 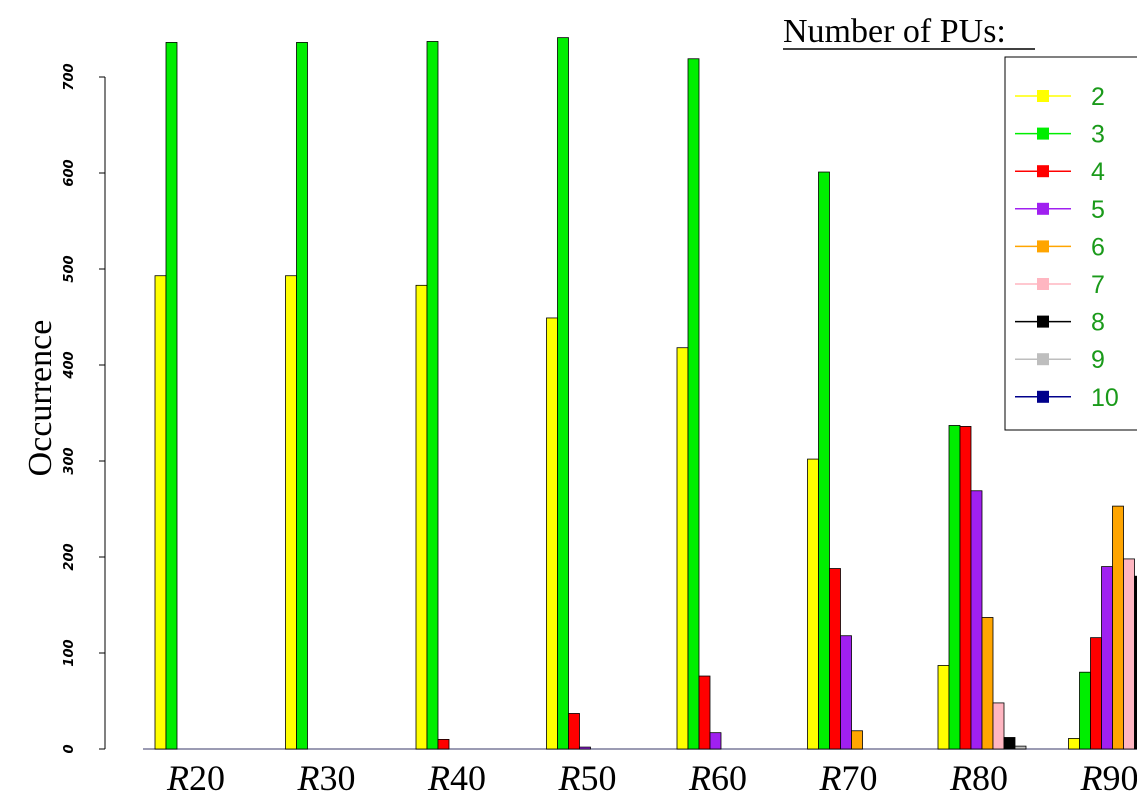 I want to click on y-tick-label-100: 100, so click(x=69, y=652).